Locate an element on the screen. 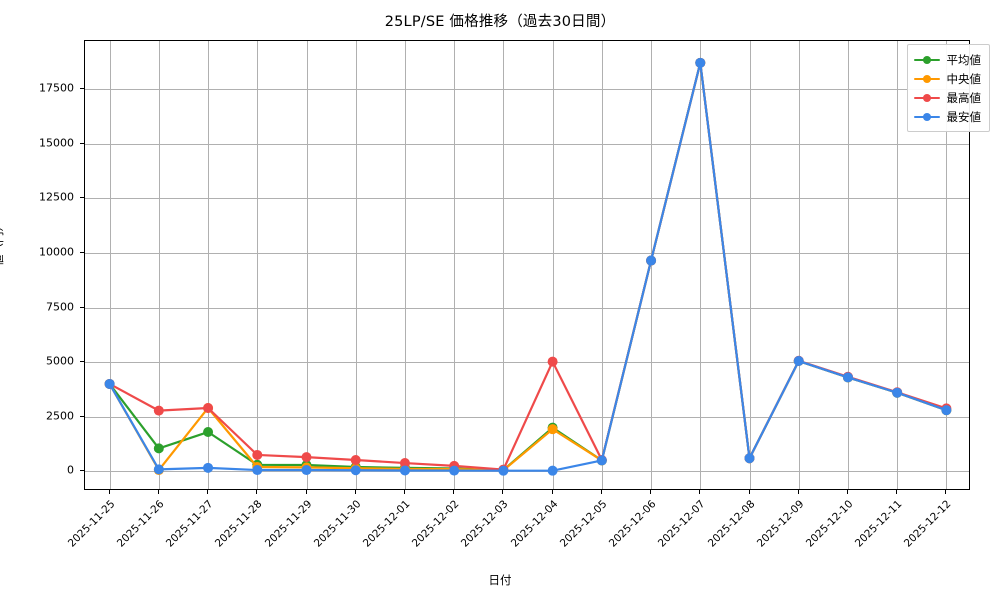  legend-label: 最安値 is located at coordinates (964, 116).